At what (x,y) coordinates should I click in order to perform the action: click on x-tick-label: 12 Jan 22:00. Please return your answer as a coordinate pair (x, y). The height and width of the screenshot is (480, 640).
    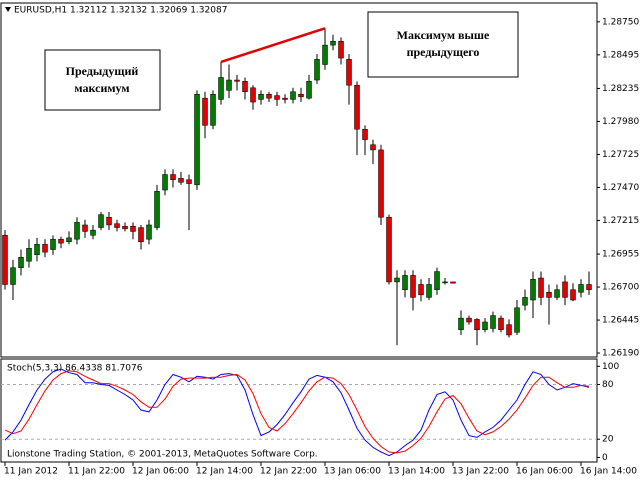
    Looking at the image, I should click on (288, 472).